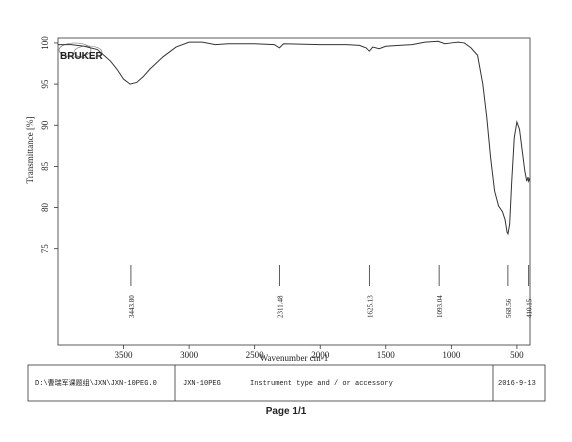 The width and height of the screenshot is (572, 442). I want to click on peak-label: 410.15, so click(530, 308).